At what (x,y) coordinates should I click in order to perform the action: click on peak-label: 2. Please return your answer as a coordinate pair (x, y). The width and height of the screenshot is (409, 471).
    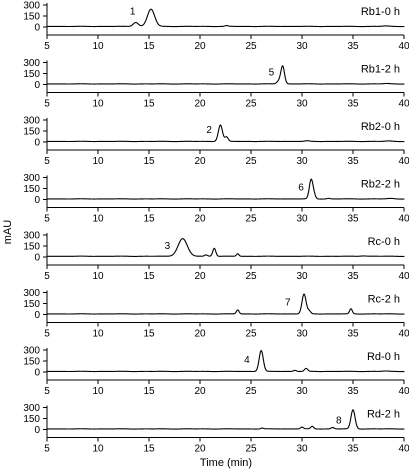
    Looking at the image, I should click on (209, 130).